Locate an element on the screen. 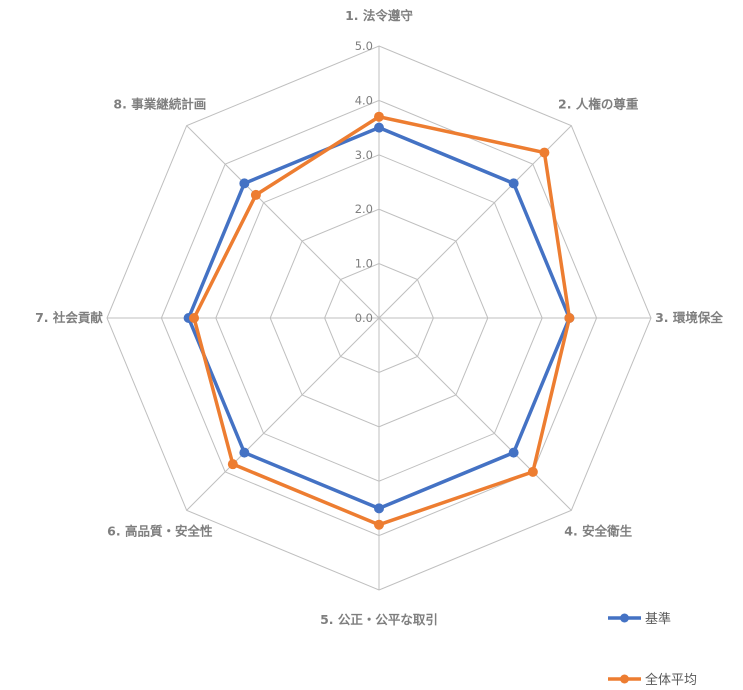 This screenshot has width=743, height=690. legend-item: 基準 is located at coordinates (639, 619).